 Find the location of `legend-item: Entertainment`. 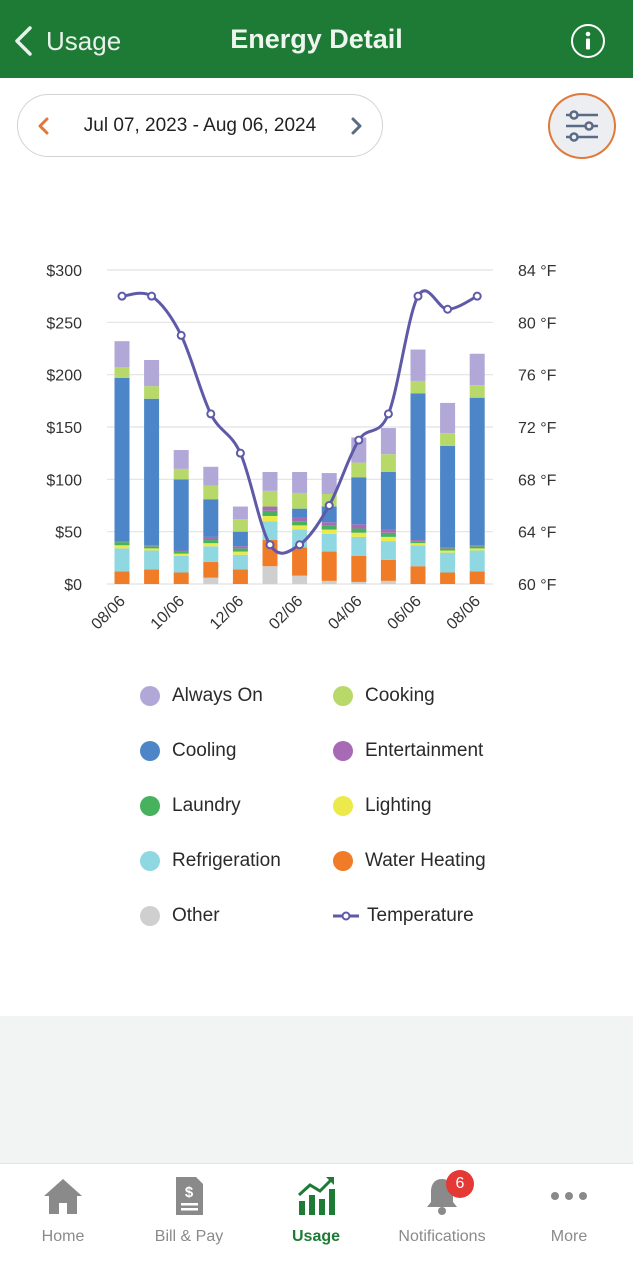

legend-item: Entertainment is located at coordinates (408, 751).